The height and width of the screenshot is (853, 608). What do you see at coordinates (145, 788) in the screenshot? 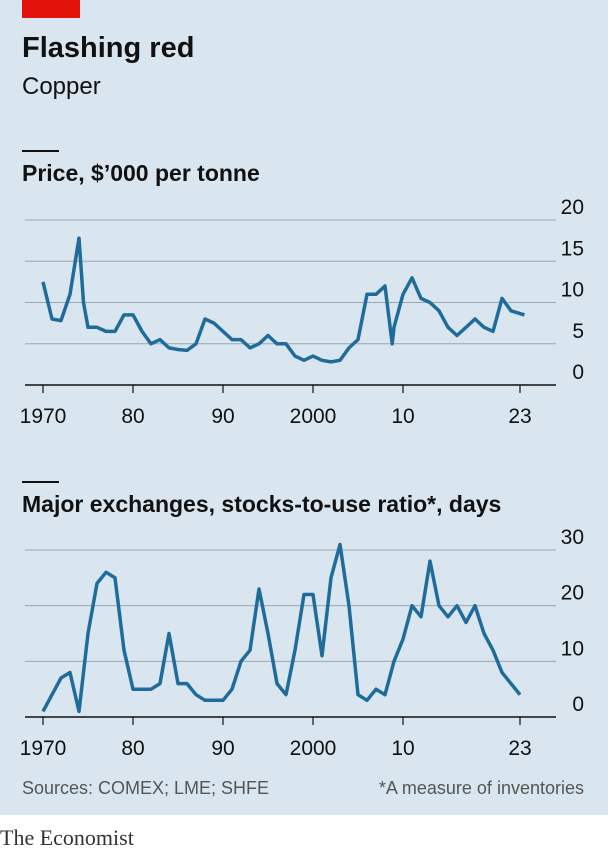
I see `source: Sources: COMEX; LME; SHFE` at bounding box center [145, 788].